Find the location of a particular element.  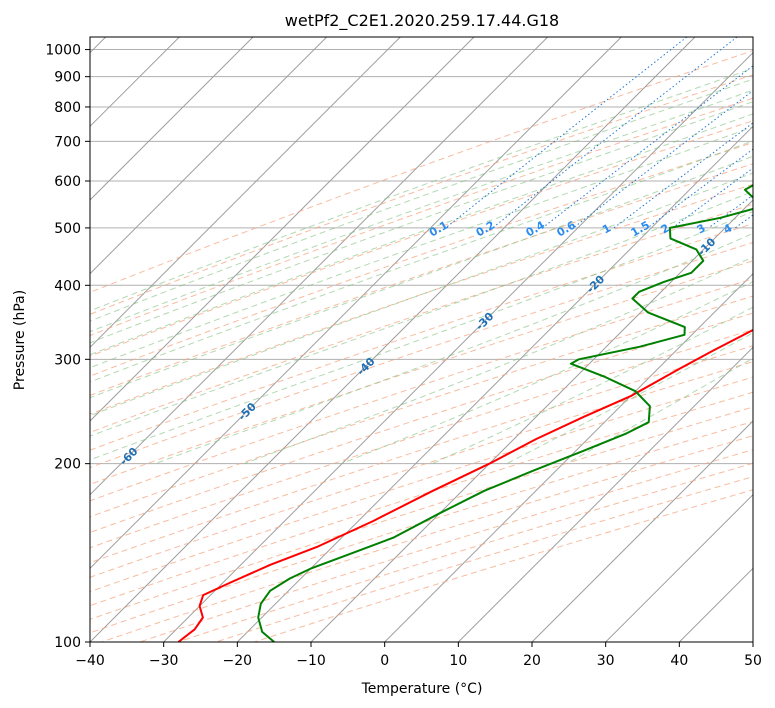

y-tick-label: 100 is located at coordinates (67, 643).